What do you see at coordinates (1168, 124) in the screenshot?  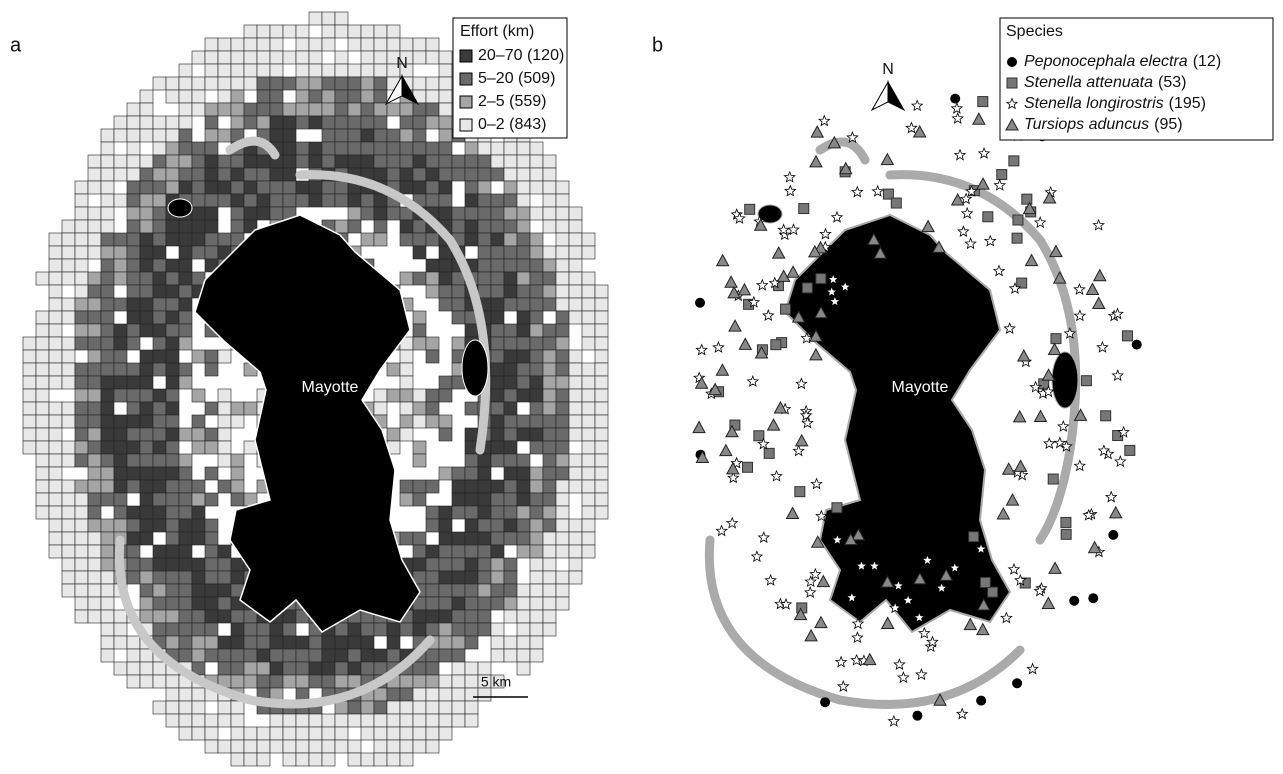 I see `species-count: (95)` at bounding box center [1168, 124].